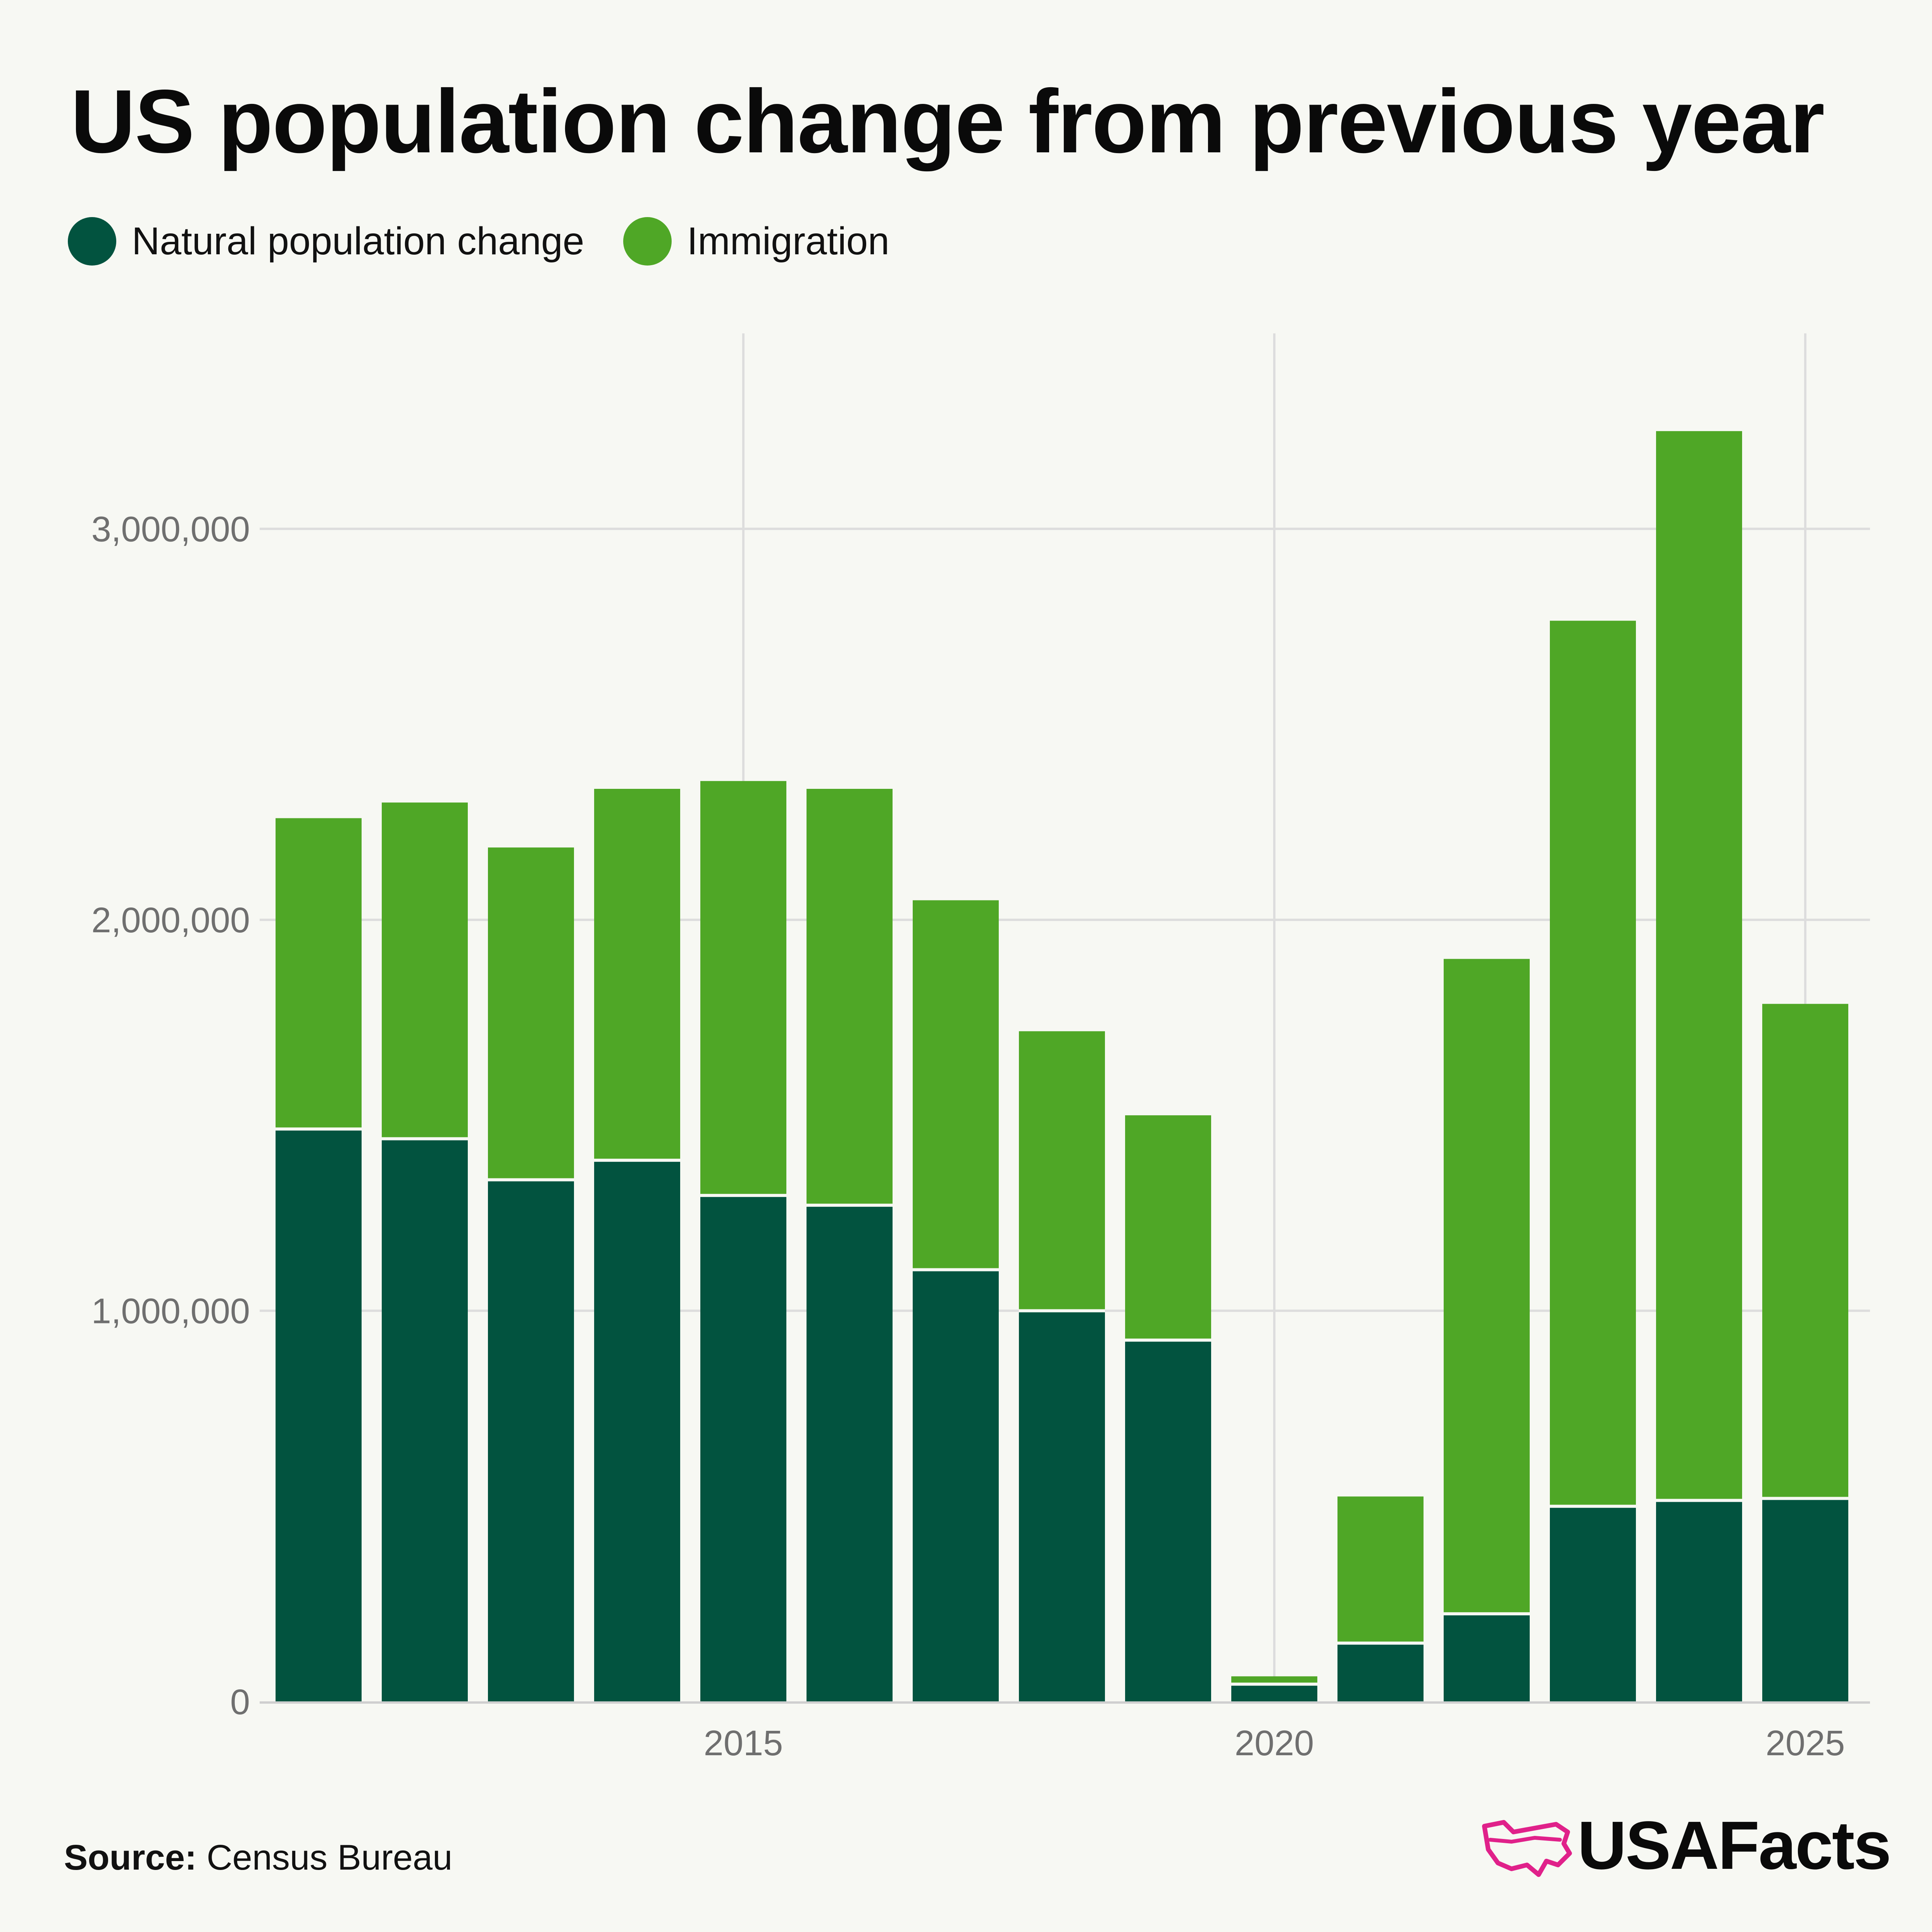 Image resolution: width=1932 pixels, height=1932 pixels. What do you see at coordinates (1527, 1848) in the screenshot?
I see `usa-map-icon` at bounding box center [1527, 1848].